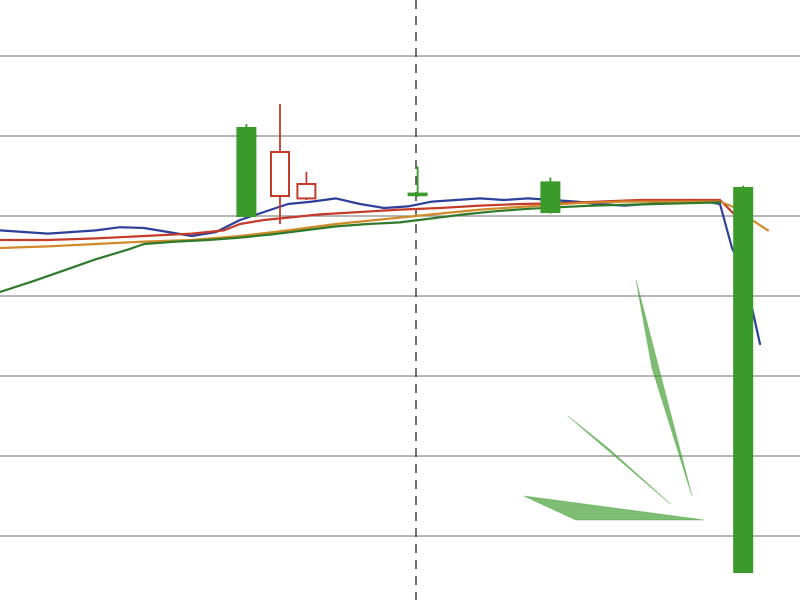 The image size is (800, 600). What do you see at coordinates (361, 247) in the screenshot?
I see `series-ma_slow` at bounding box center [361, 247].